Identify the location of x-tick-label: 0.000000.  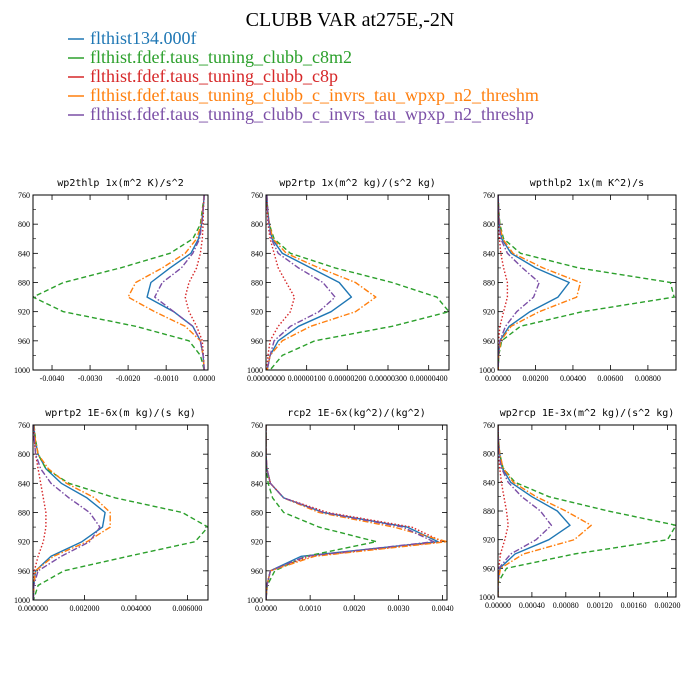
(33, 608).